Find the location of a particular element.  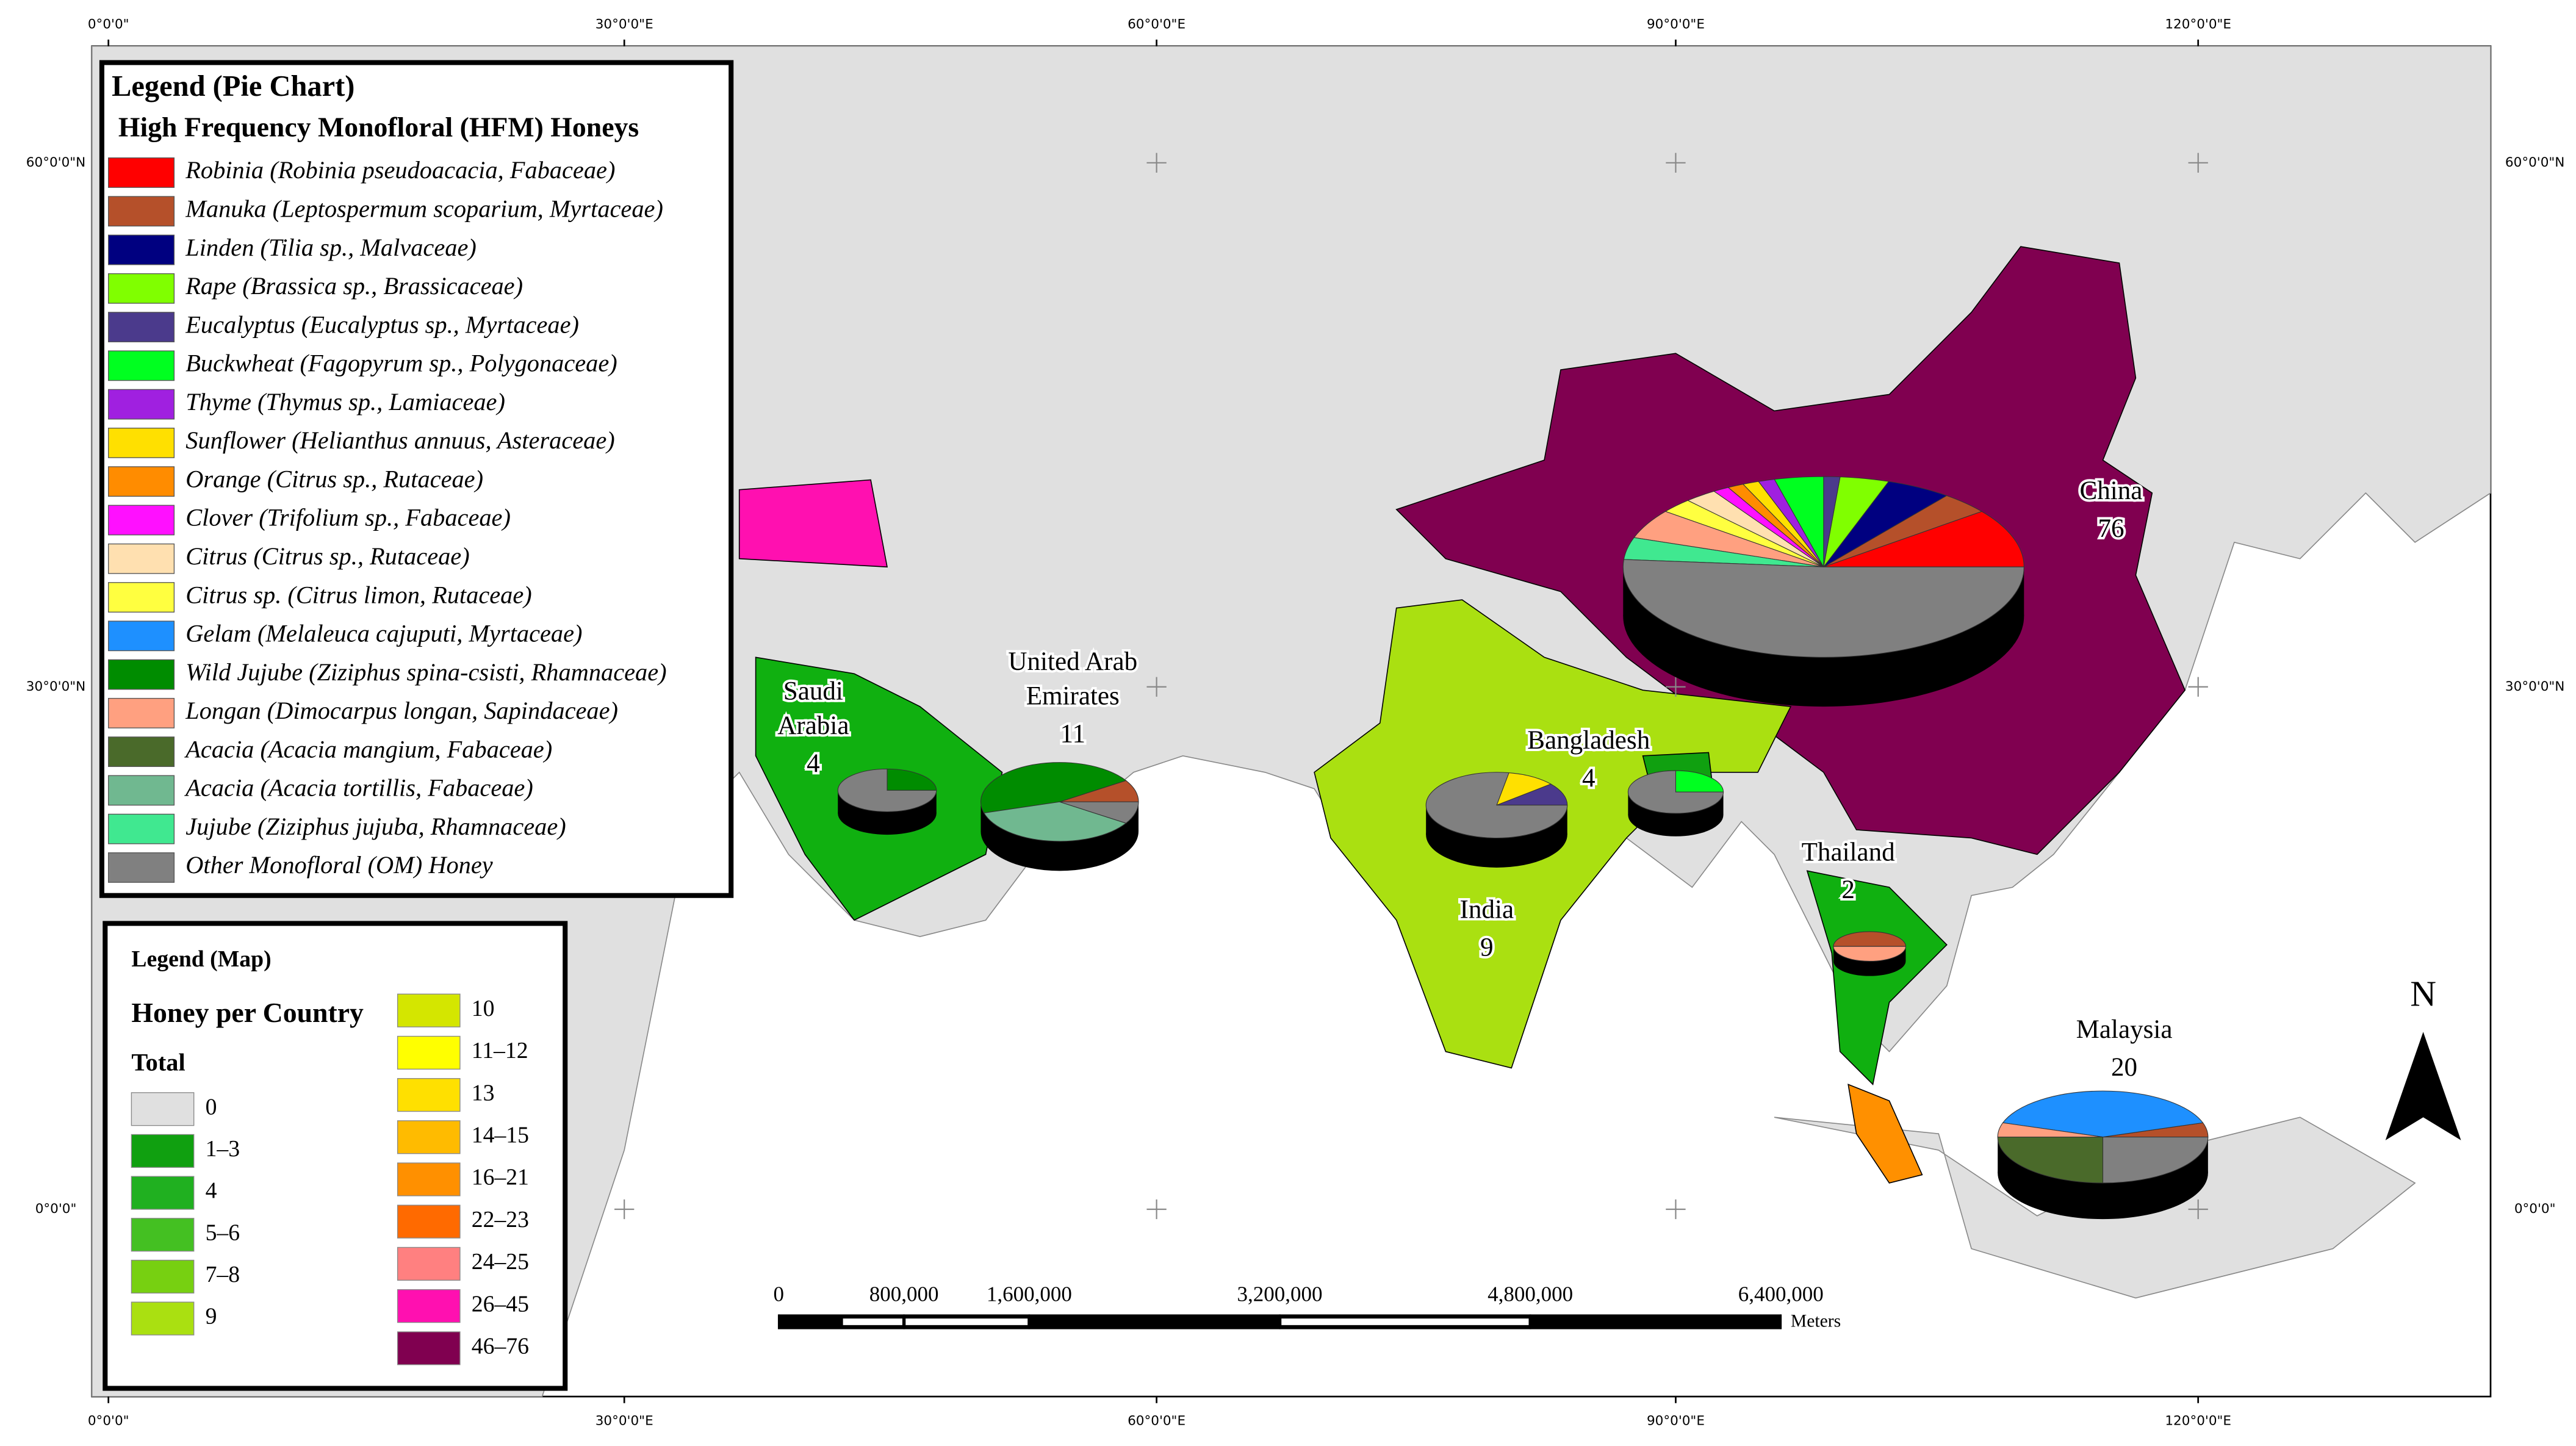

legend-label: Acacia (Acacia tortillis, Fabaceae) is located at coordinates (358, 788).